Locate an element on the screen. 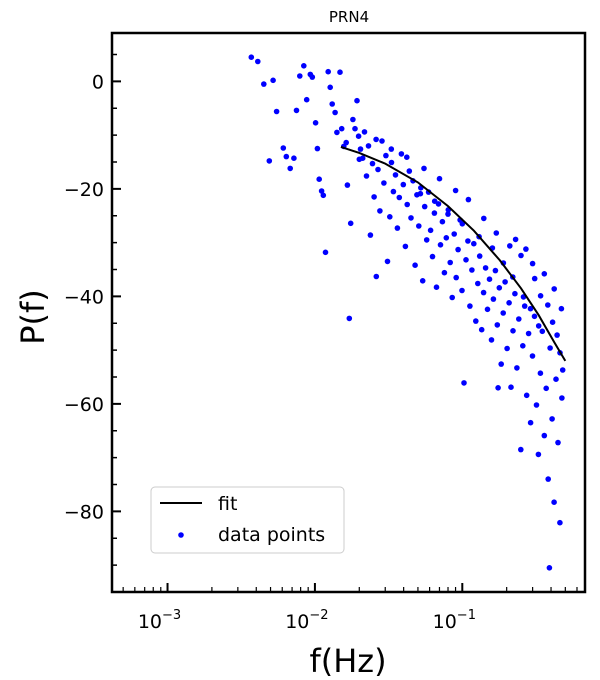 Image resolution: width=600 pixels, height=680 pixels. x-tick-label: 10⁻¹ is located at coordinates (454, 620).